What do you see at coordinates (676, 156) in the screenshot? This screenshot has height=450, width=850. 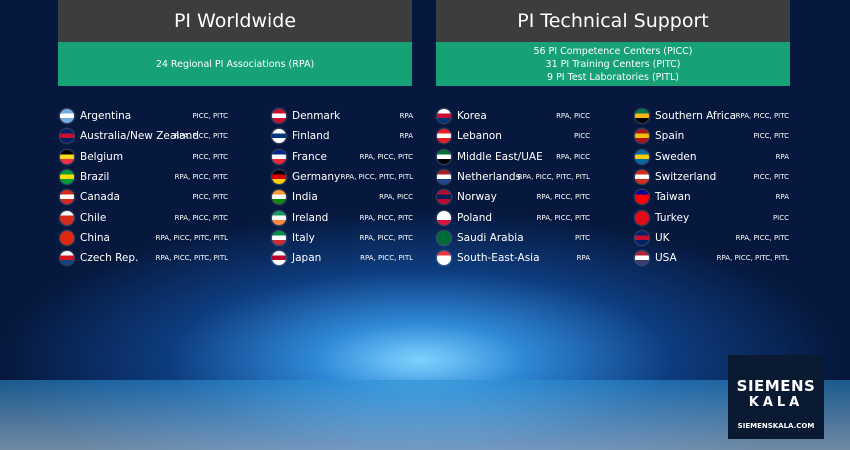 I see `country-name: Sweden` at bounding box center [676, 156].